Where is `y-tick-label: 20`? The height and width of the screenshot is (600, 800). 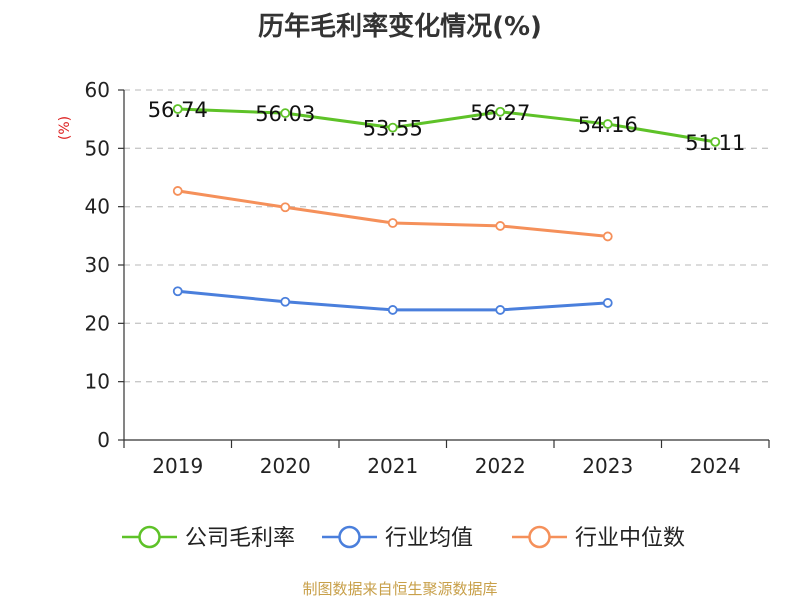 y-tick-label: 20 is located at coordinates (97, 323).